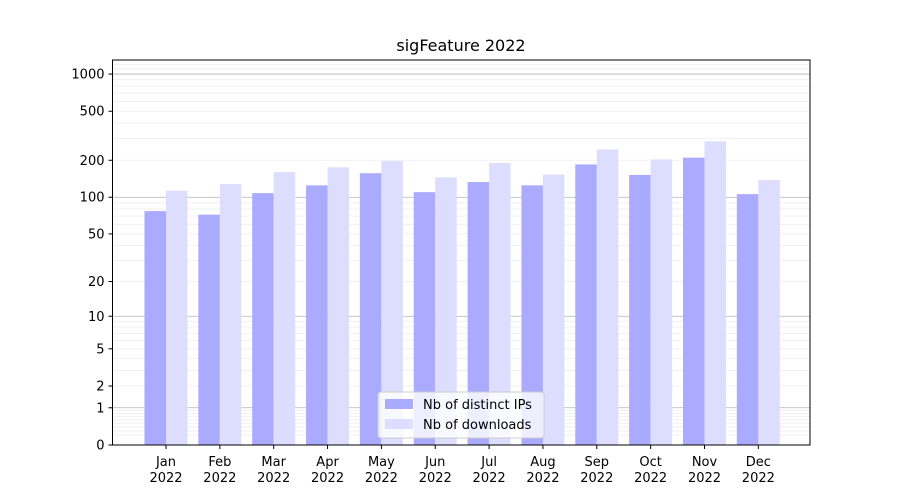  What do you see at coordinates (460, 45) in the screenshot?
I see `chart-title: sigFeature 2022` at bounding box center [460, 45].